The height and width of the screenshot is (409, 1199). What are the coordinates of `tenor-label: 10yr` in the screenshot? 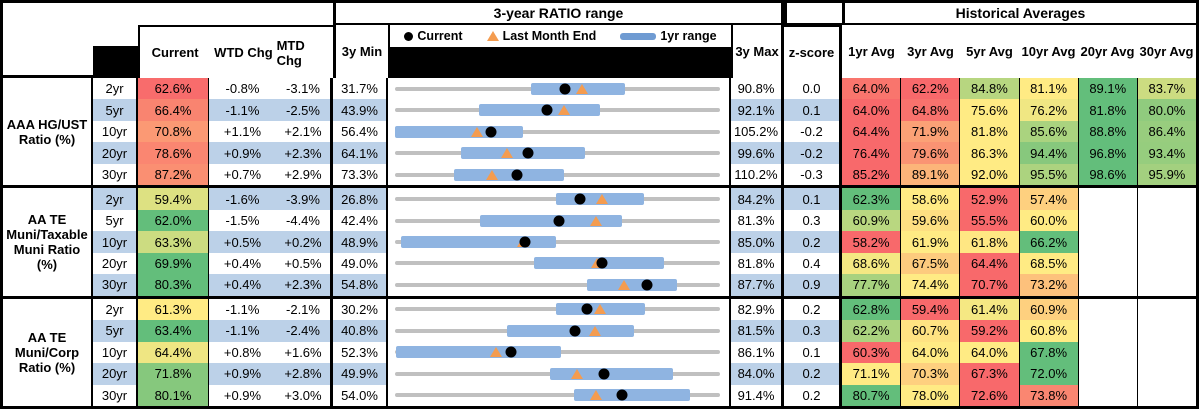 It's located at (115, 131).